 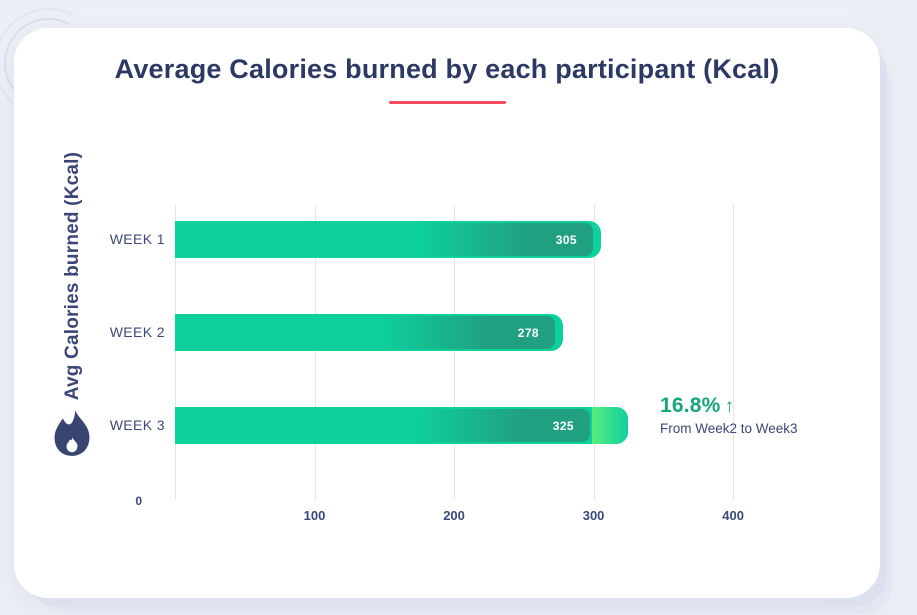 What do you see at coordinates (733, 515) in the screenshot?
I see `x-tick-label: 400` at bounding box center [733, 515].